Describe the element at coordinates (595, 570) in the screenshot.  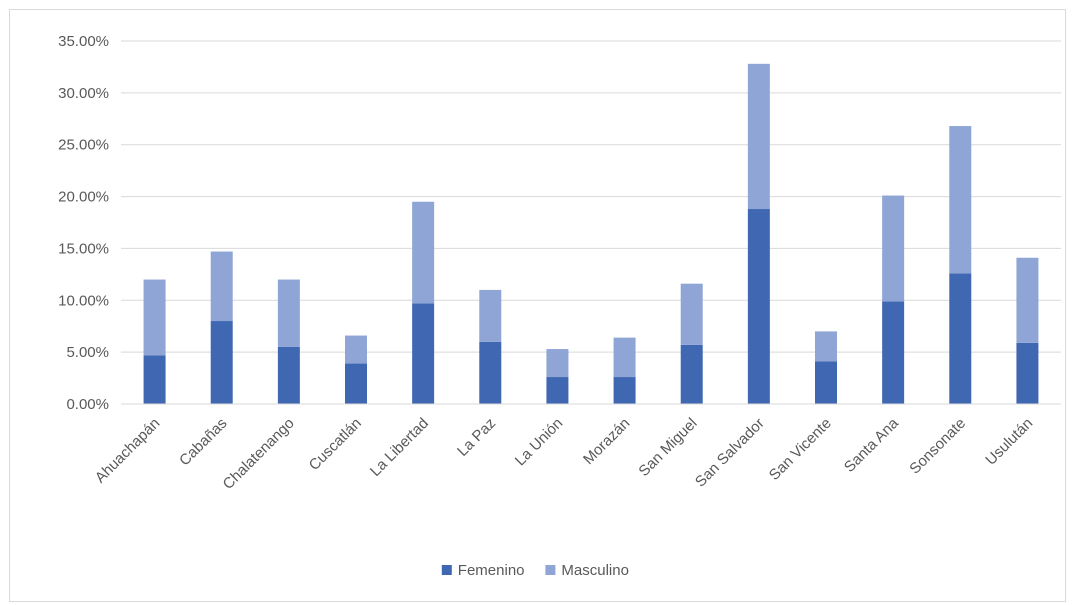
I see `legend-label-masculino: Masculino` at that location.